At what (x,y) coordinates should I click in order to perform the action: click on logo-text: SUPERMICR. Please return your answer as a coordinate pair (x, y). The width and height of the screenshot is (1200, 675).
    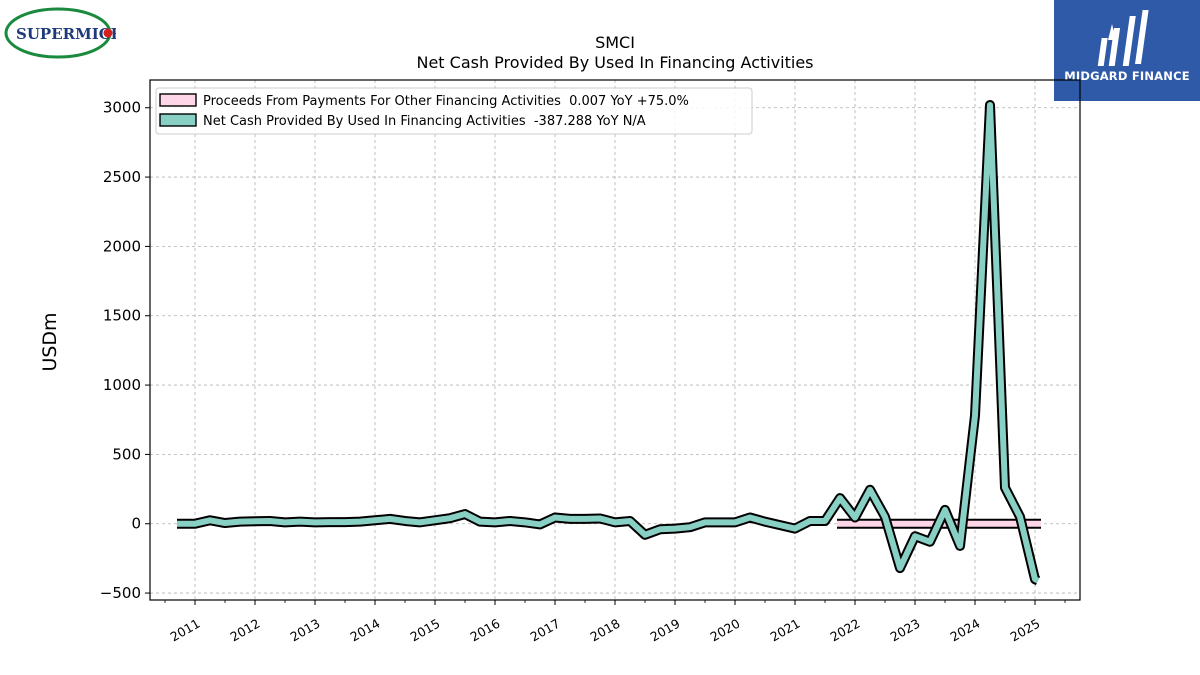
    Looking at the image, I should click on (66, 34).